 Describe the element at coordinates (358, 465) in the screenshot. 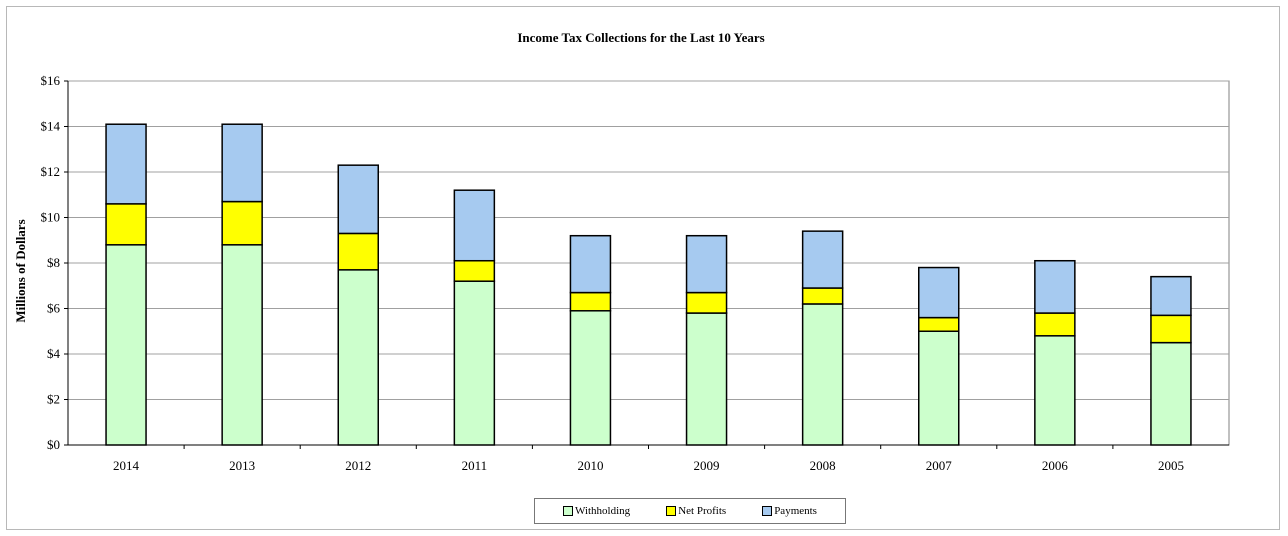

I see `x-tick-label: 2012` at that location.